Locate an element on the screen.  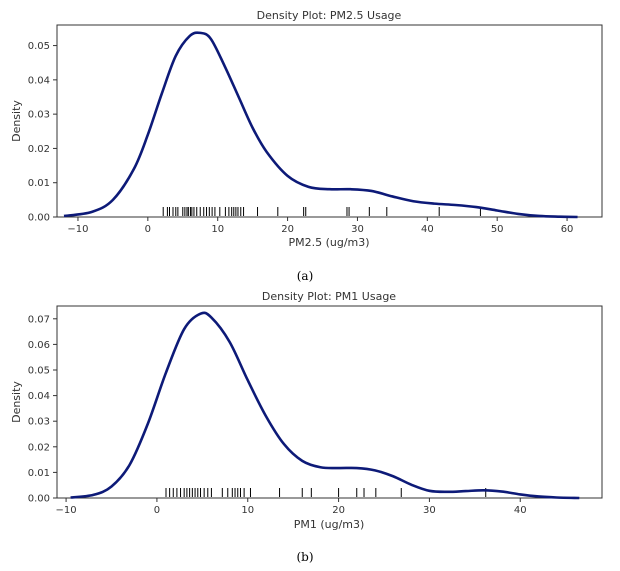
x-axis-label: PM1 (ug/m3) is located at coordinates (329, 524).